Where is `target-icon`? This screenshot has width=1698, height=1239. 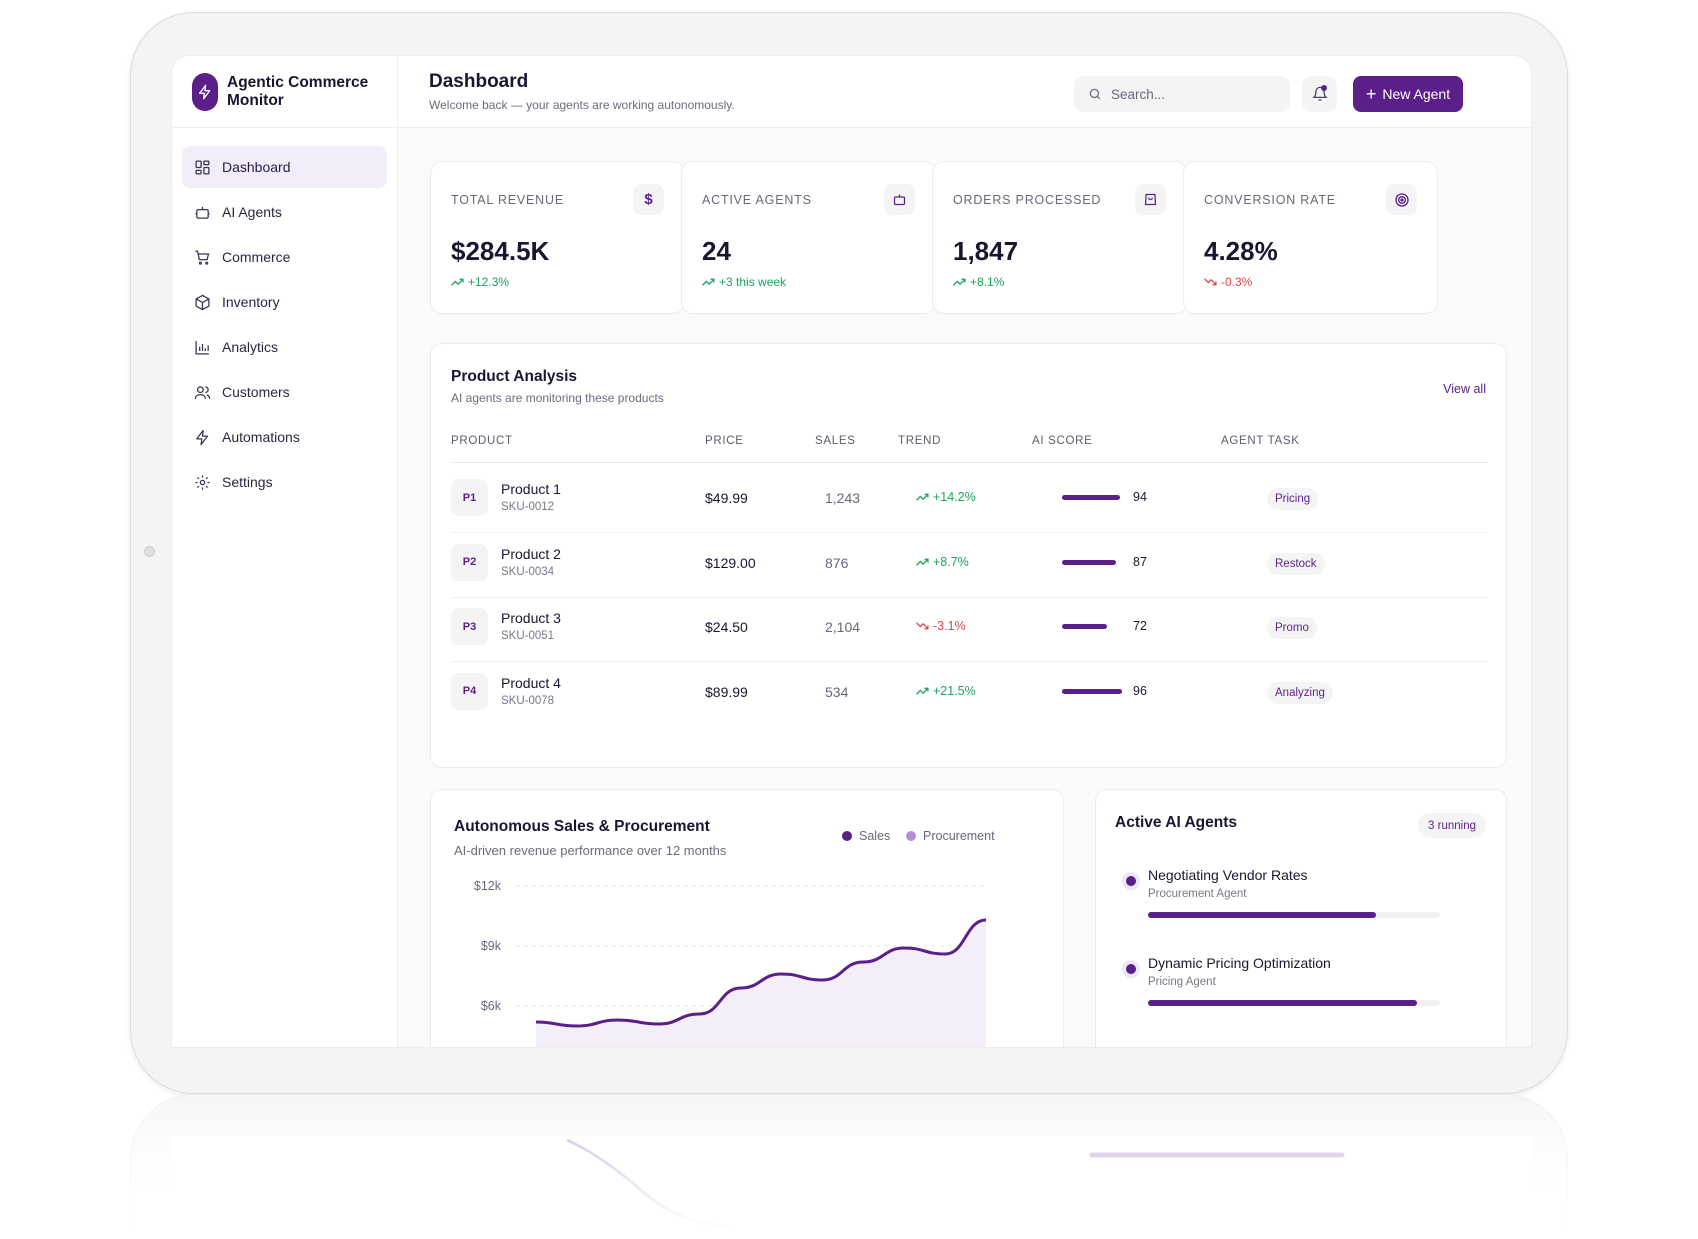
target-icon is located at coordinates (1401, 199).